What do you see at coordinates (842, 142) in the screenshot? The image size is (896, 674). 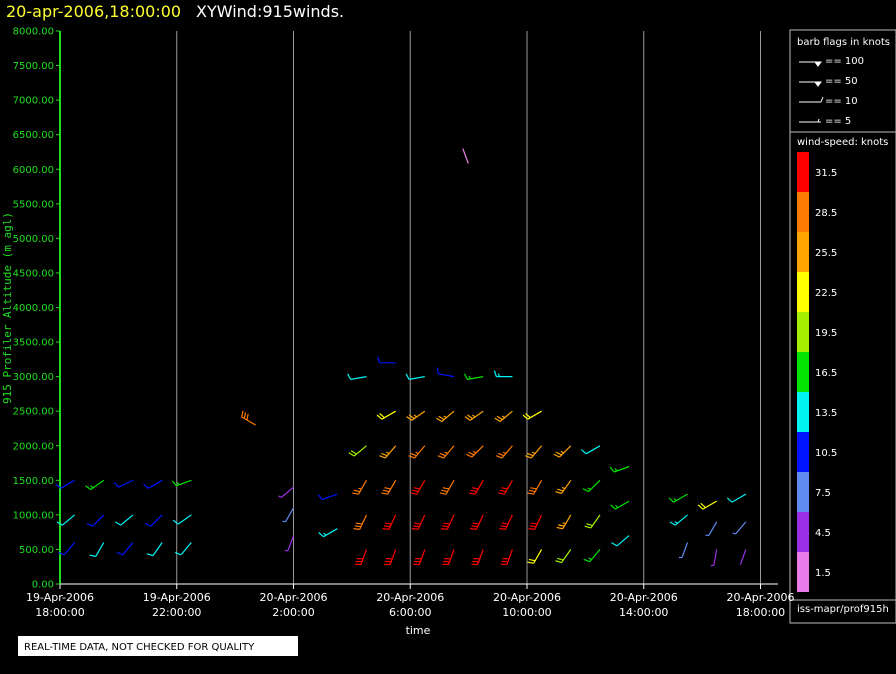 I see `colorbar-title: wind-speed: knots` at bounding box center [842, 142].